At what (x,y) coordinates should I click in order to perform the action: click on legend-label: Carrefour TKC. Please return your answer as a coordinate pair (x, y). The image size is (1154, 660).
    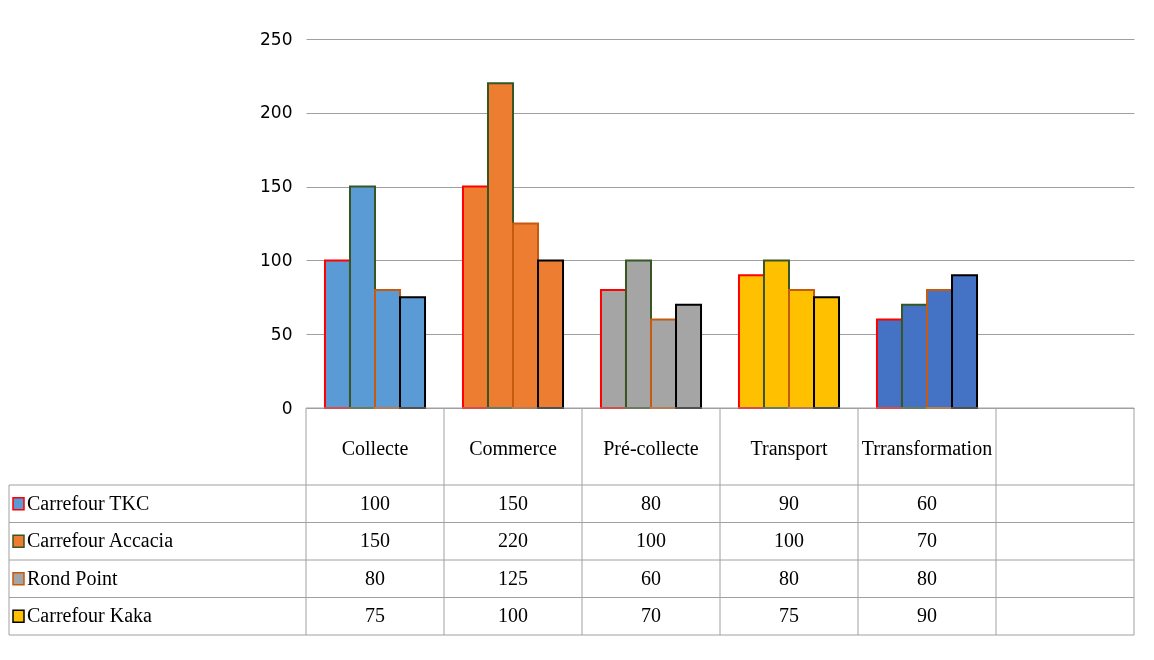
    Looking at the image, I should click on (88, 502).